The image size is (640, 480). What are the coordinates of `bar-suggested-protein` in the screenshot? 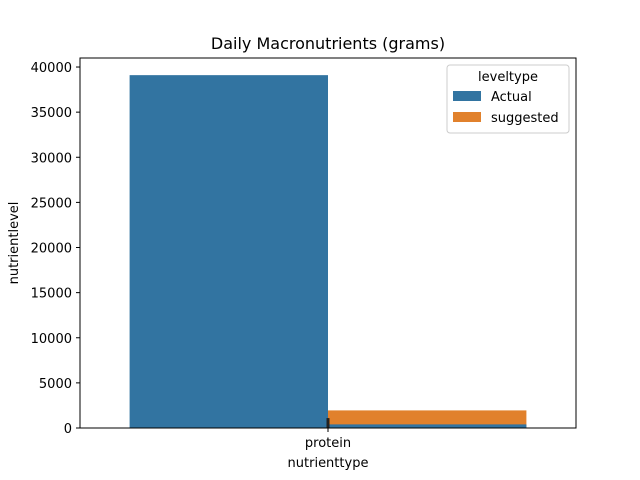 It's located at (427, 419).